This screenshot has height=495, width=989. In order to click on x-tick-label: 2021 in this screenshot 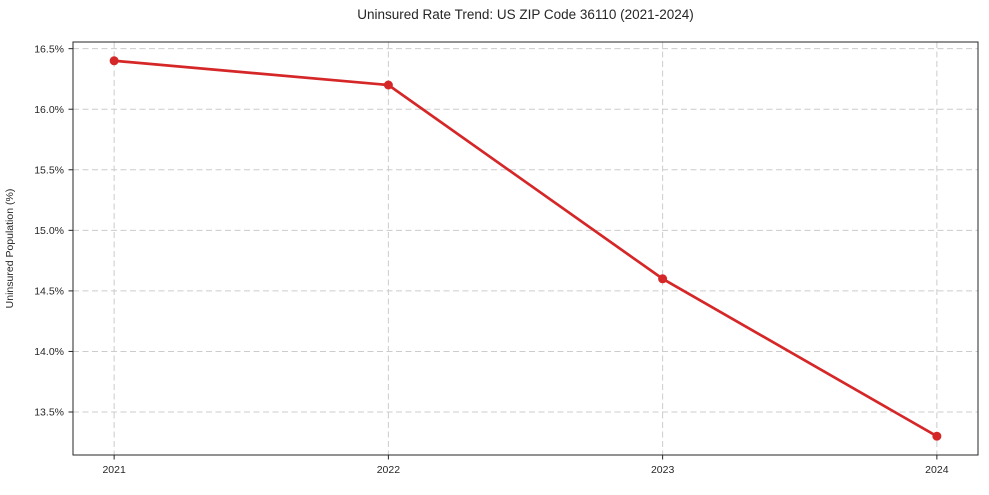, I will do `click(114, 470)`.